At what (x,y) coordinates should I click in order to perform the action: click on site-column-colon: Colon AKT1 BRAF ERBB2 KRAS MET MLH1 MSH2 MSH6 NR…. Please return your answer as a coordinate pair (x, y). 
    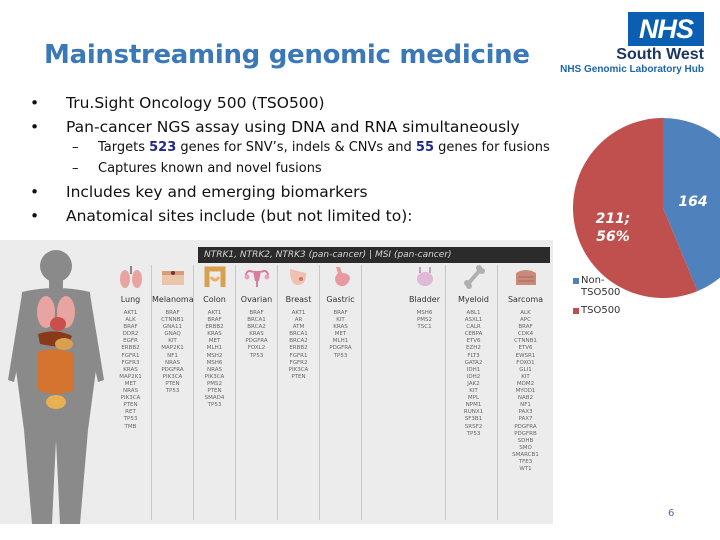
    Looking at the image, I should click on (214, 337).